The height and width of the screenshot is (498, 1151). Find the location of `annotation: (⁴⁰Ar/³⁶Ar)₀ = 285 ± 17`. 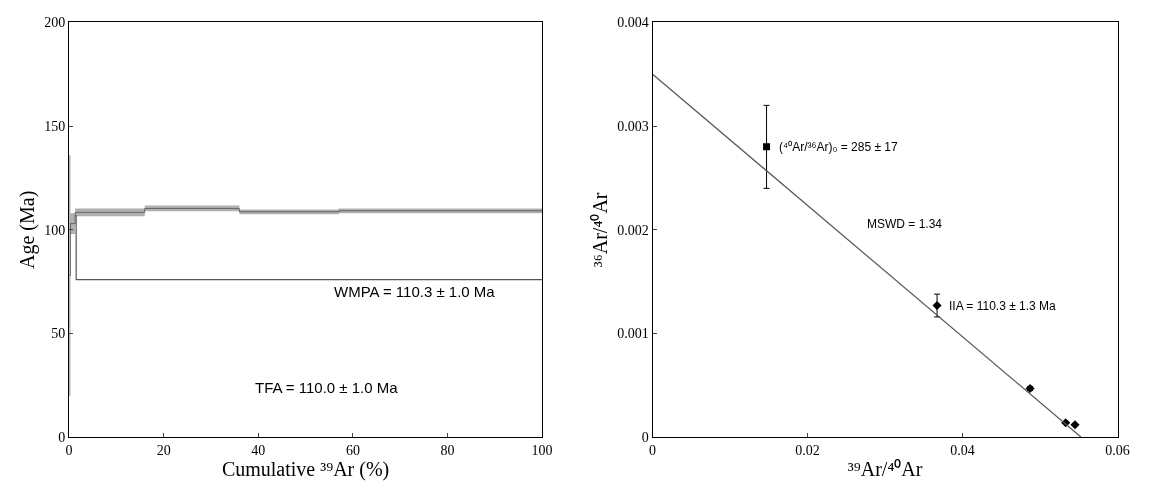

annotation: (⁴⁰Ar/³⁶Ar)₀ = 285 ± 17 is located at coordinates (839, 147).